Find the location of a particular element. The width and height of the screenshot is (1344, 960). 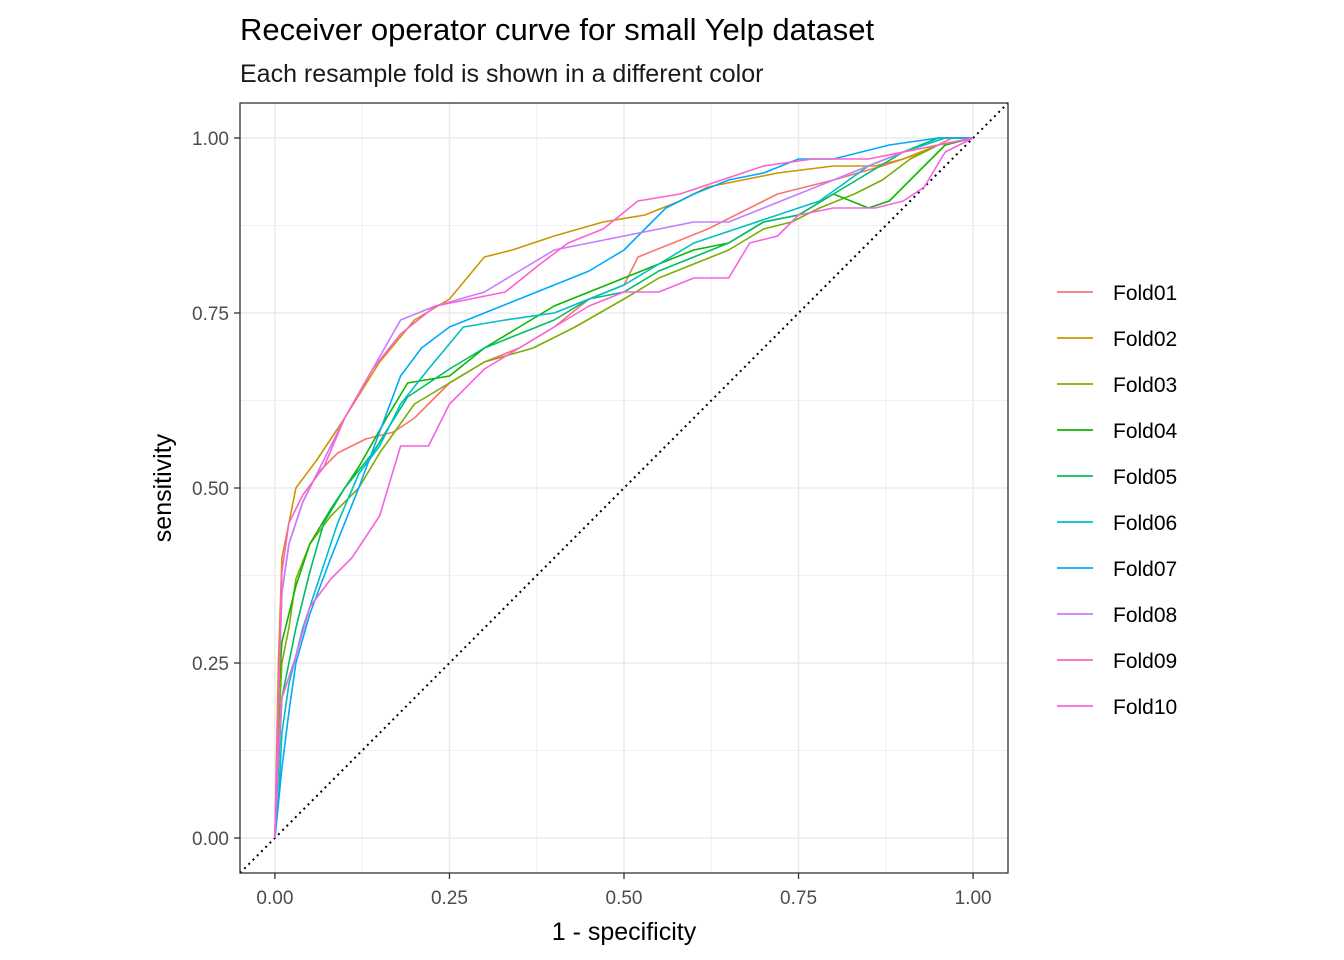

y-tick-label: 0.75 is located at coordinates (210, 314).